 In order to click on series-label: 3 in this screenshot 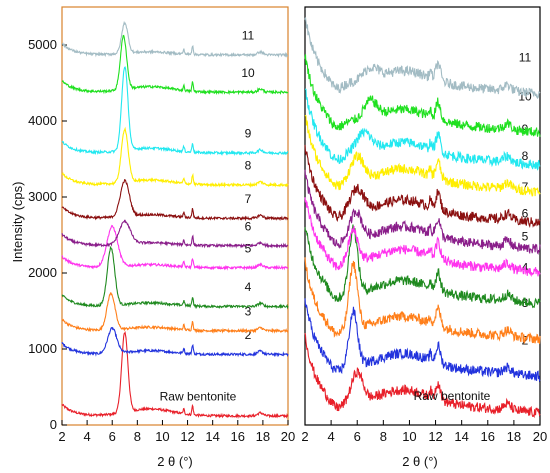, I will do `click(248, 312)`.